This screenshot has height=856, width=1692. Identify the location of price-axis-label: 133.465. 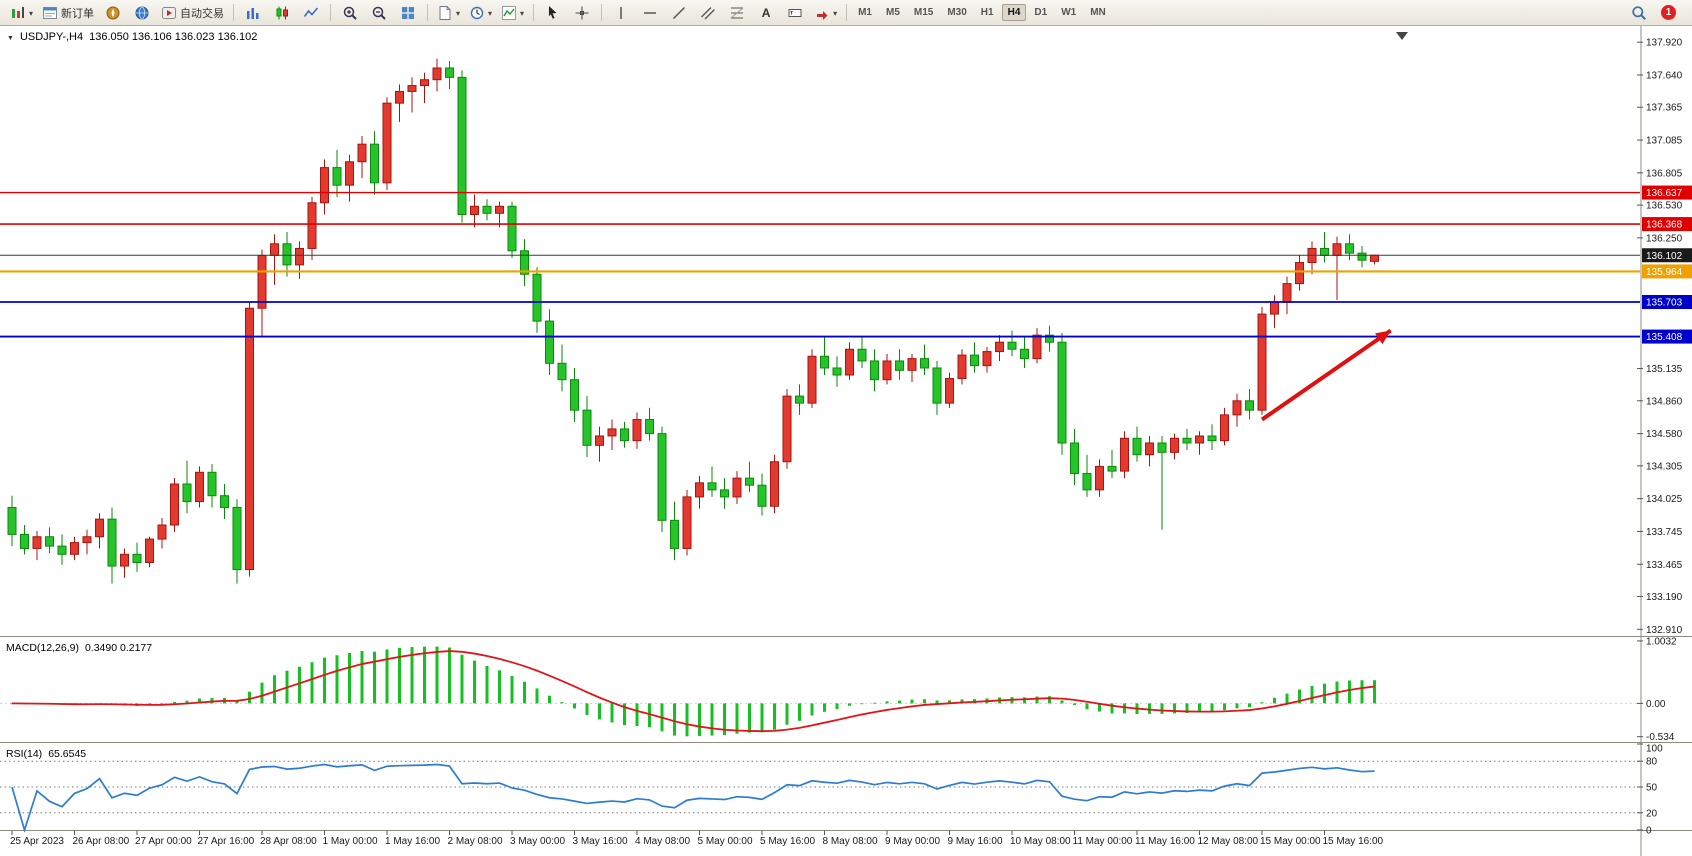
(1664, 565).